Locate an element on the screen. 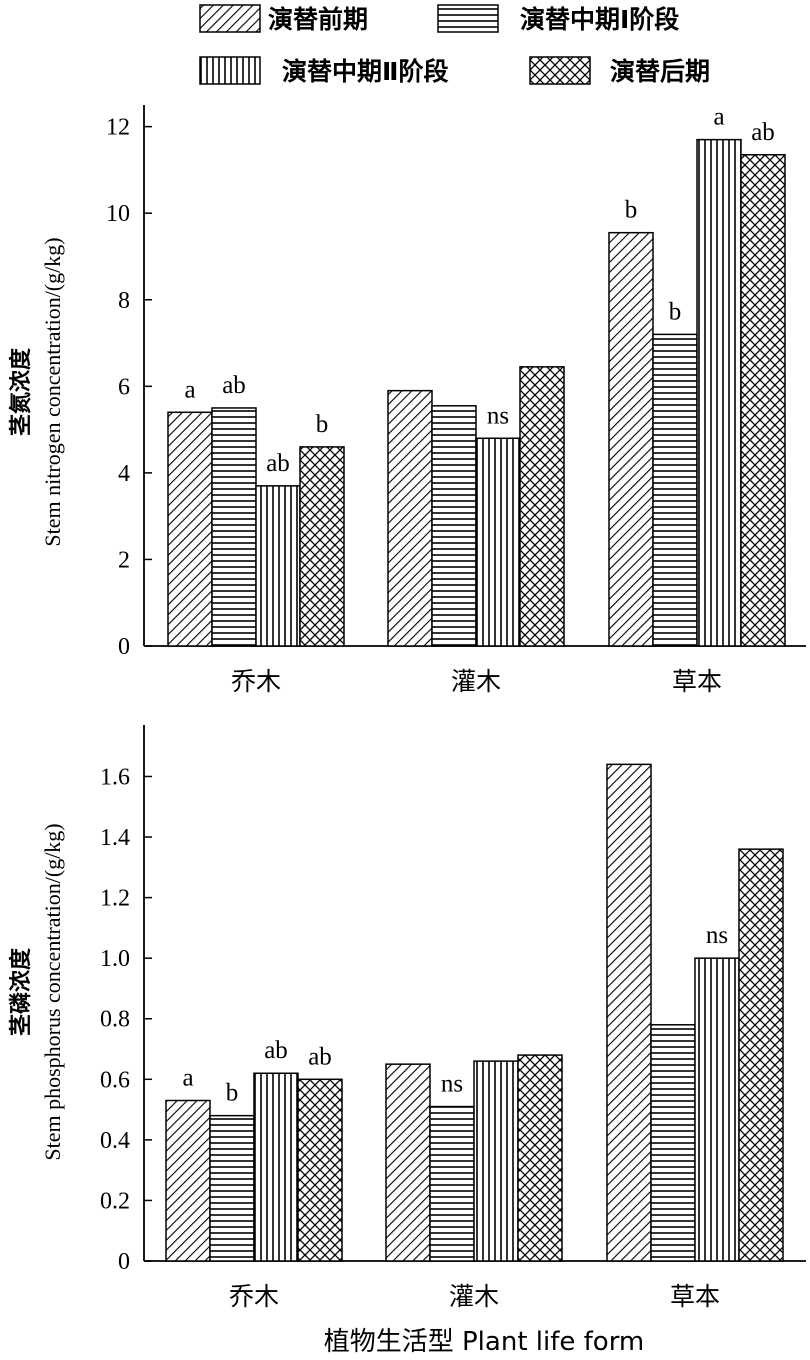 The width and height of the screenshot is (810, 1360). y-tick-label: 0.6 is located at coordinates (115, 1080).